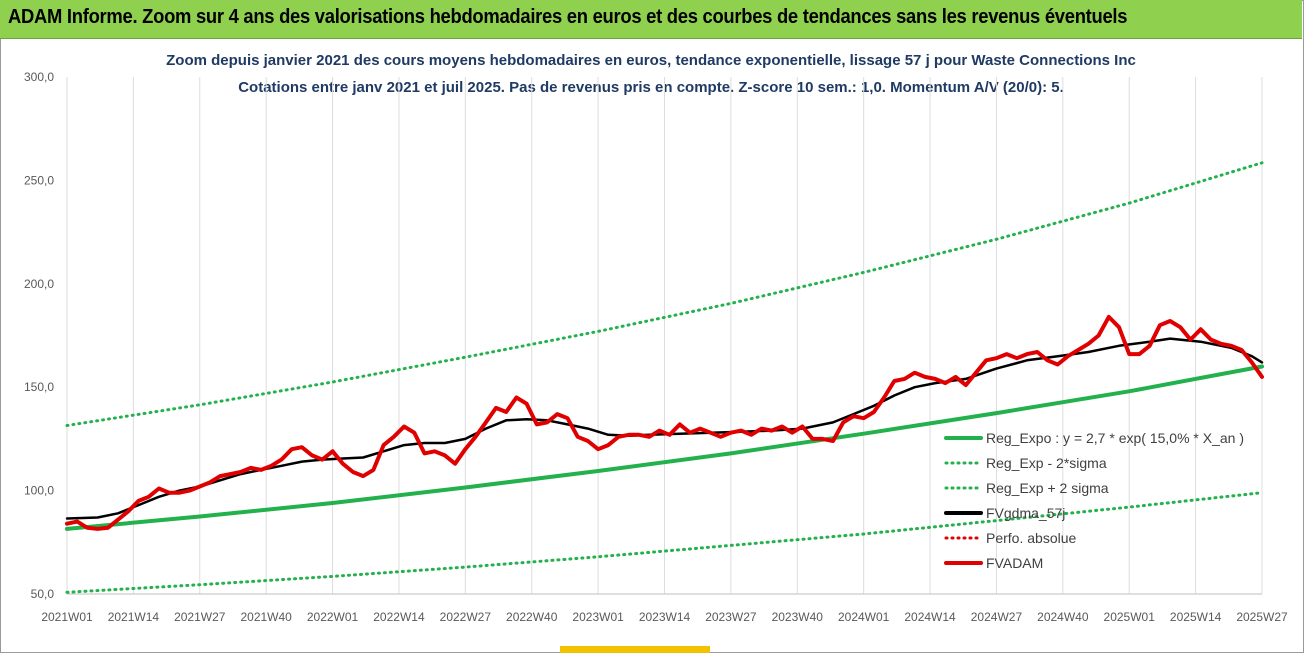 Image resolution: width=1304 pixels, height=653 pixels. Describe the element at coordinates (1031, 538) in the screenshot. I see `legend-label-4: Perfo. absolue` at that location.